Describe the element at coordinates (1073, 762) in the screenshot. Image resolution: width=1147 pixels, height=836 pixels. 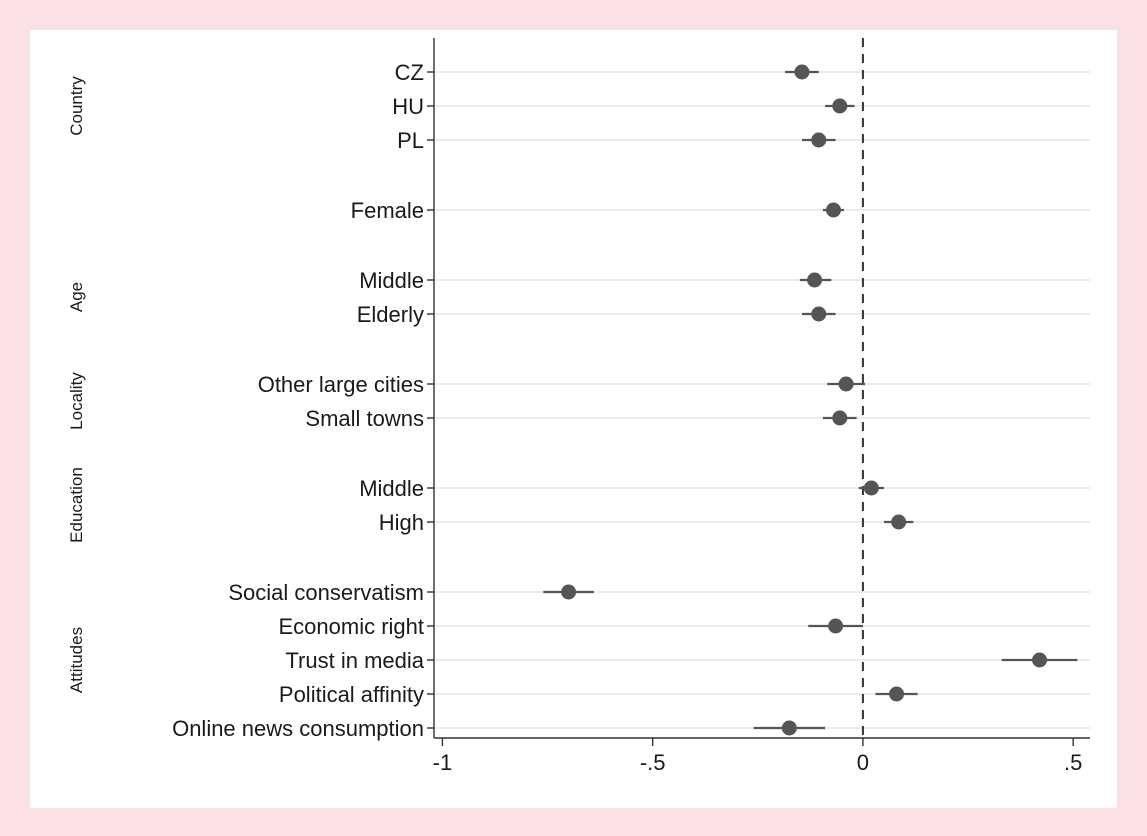
I see `x-tick-label: .5` at that location.